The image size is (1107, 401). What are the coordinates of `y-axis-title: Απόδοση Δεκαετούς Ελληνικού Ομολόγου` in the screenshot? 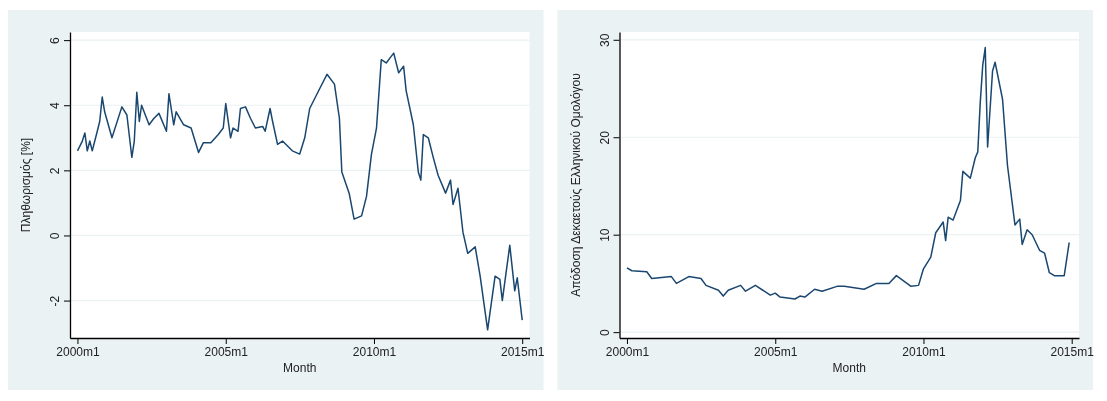 It's located at (575, 185).